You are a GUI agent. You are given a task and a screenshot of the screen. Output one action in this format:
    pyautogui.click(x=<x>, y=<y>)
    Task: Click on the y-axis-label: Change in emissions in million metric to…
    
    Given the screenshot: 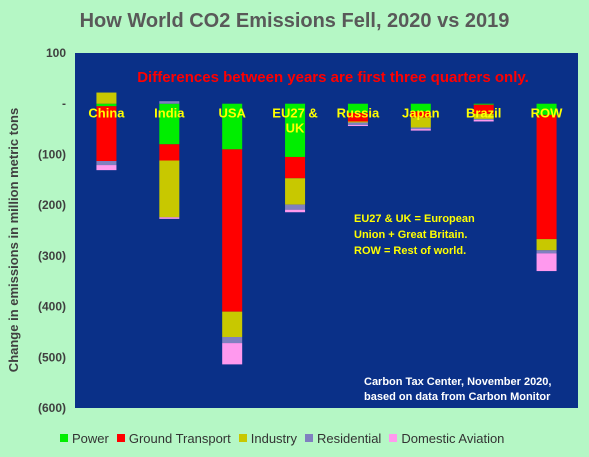 What is the action you would take?
    pyautogui.click(x=13, y=240)
    